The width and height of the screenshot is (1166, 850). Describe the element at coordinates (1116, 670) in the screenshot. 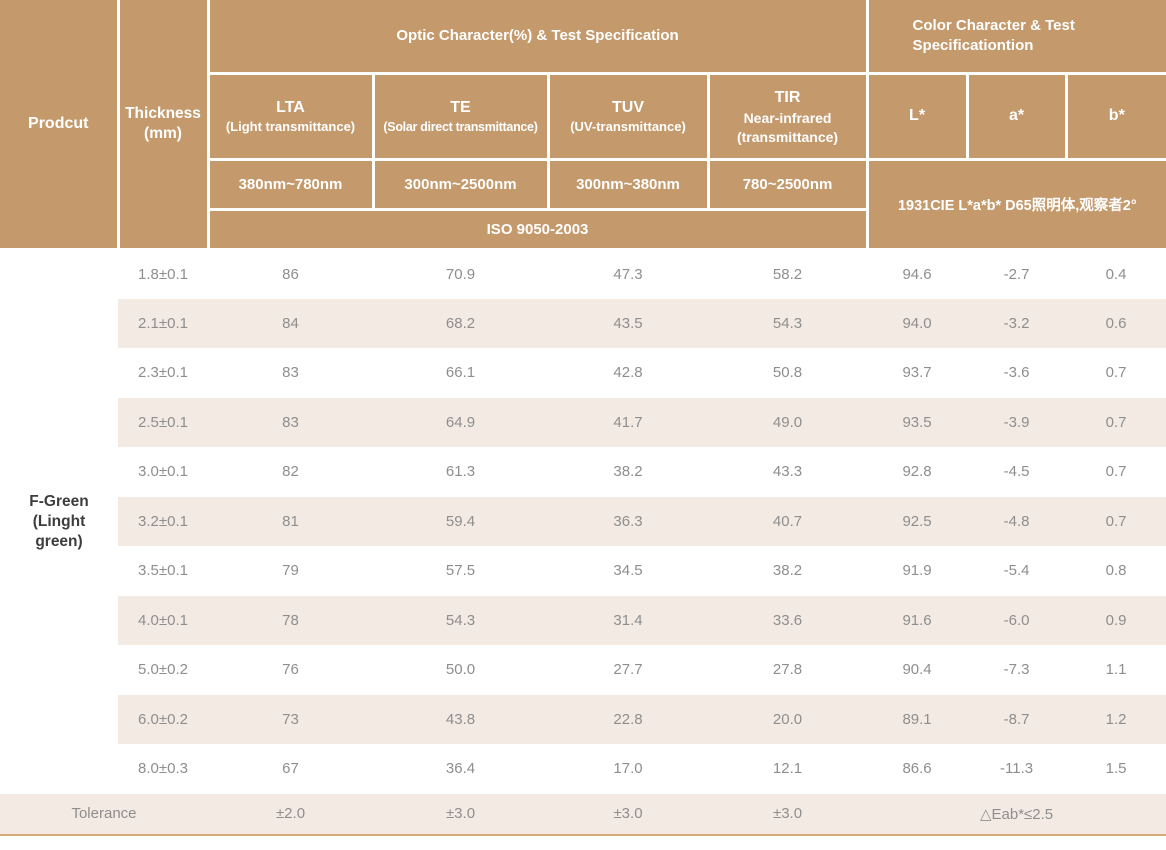

I see `b-star-value: 1.1` at that location.